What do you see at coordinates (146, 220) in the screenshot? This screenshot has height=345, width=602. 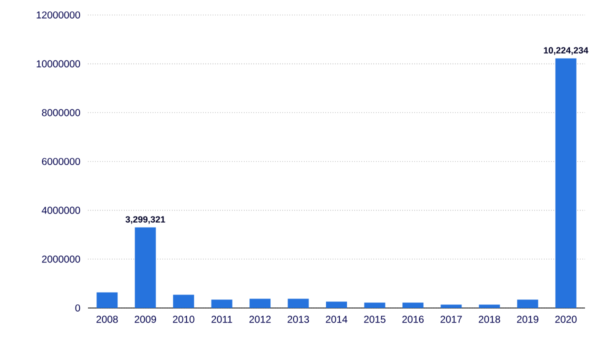 I see `data-label: 3,299,321` at bounding box center [146, 220].